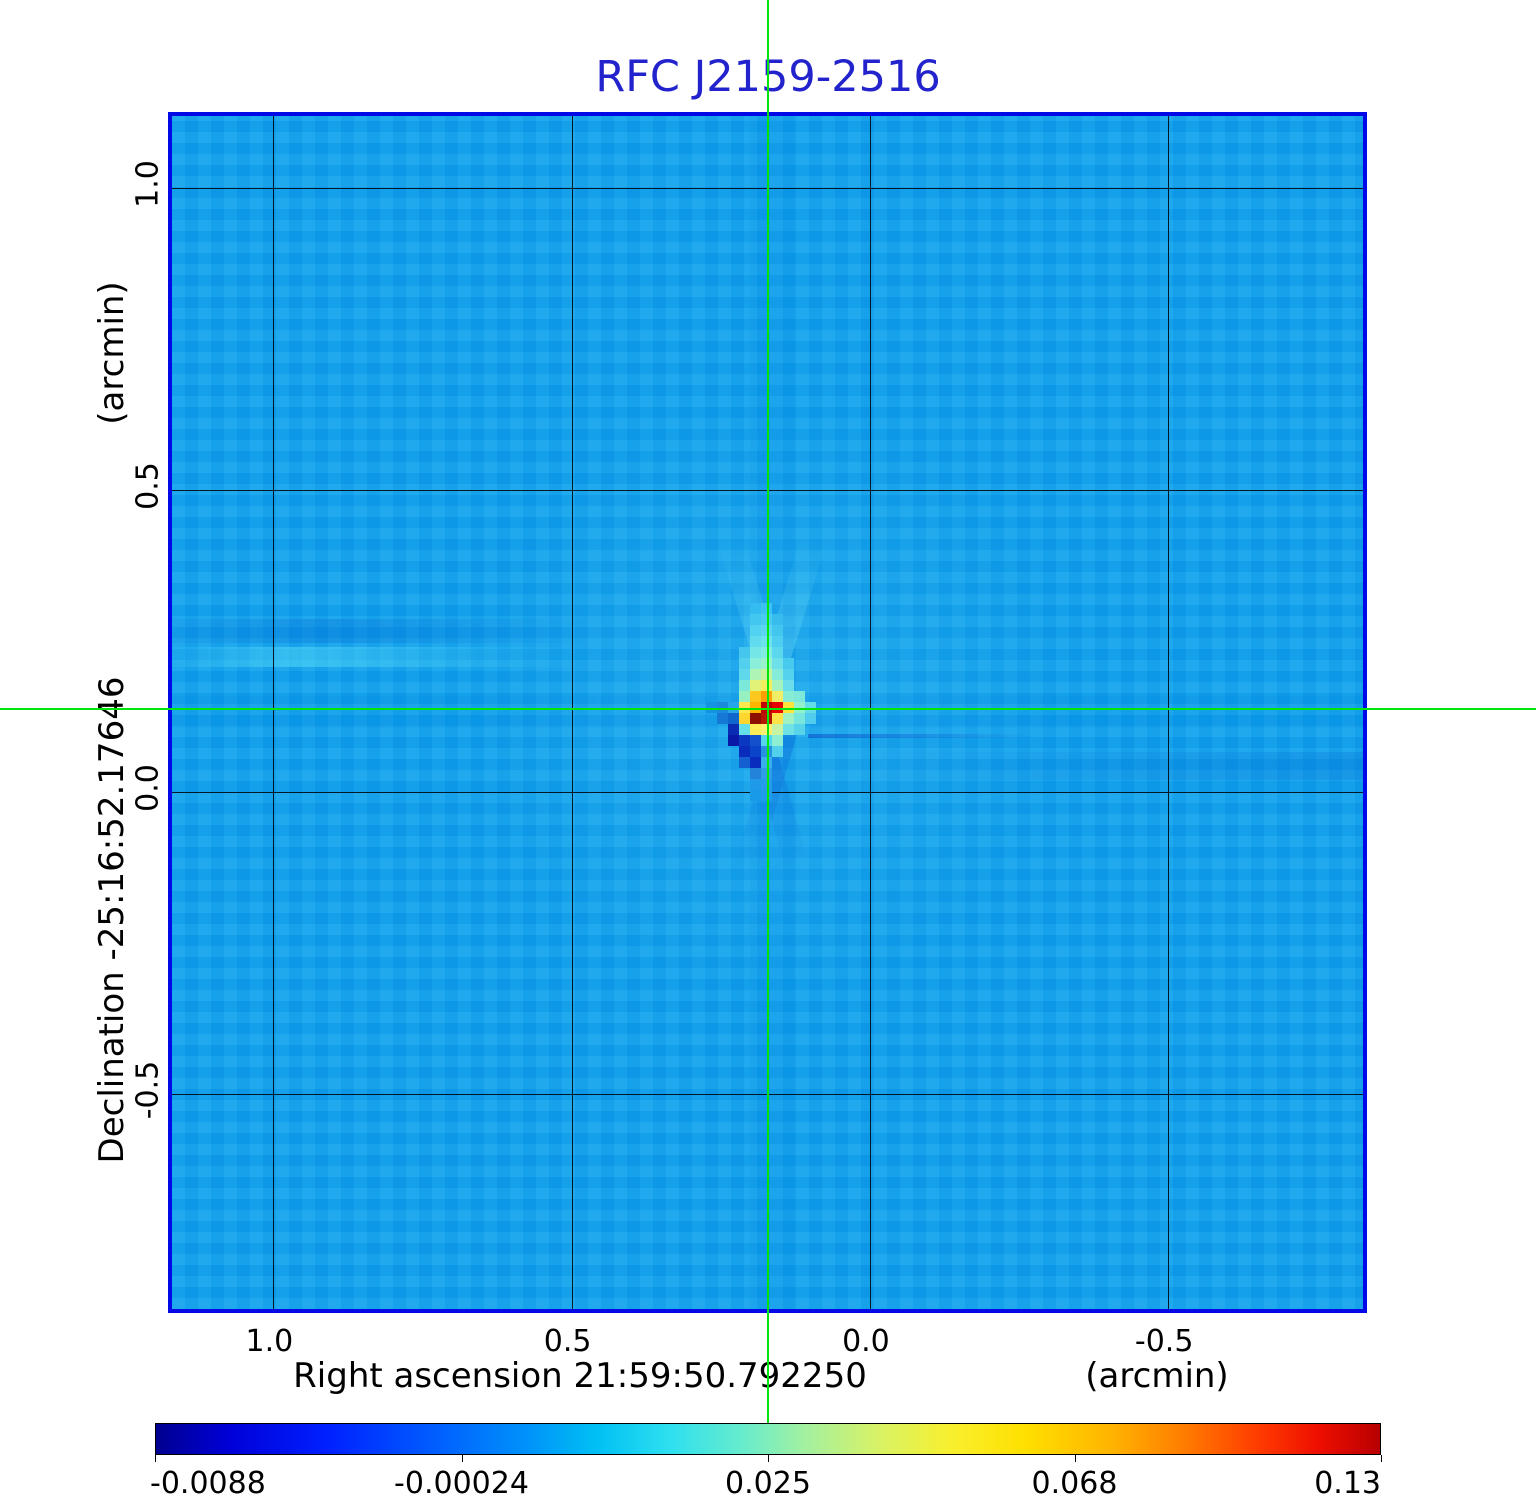 The height and width of the screenshot is (1511, 1536). What do you see at coordinates (580, 1376) in the screenshot?
I see `x-axis-label: Right ascension 21:59:50.792250` at bounding box center [580, 1376].